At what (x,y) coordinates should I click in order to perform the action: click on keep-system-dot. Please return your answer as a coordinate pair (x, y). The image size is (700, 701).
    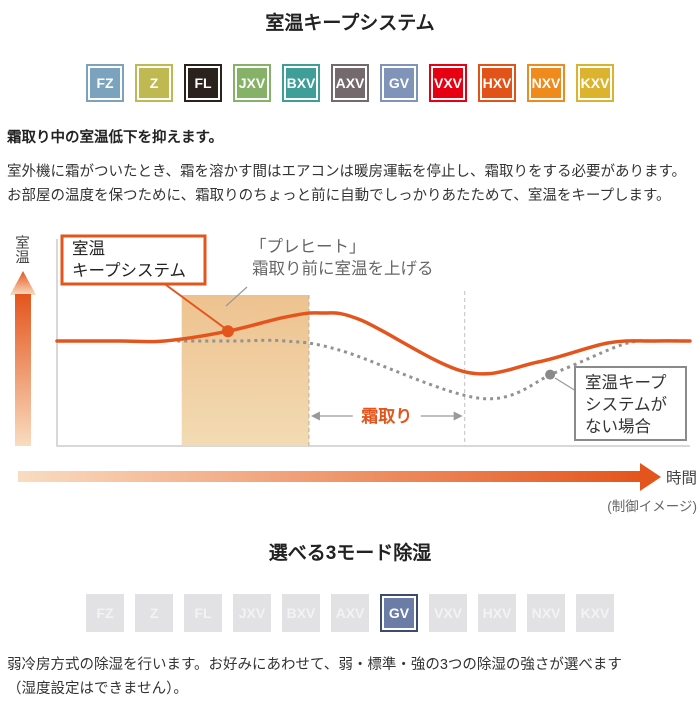
    Looking at the image, I should click on (227, 331).